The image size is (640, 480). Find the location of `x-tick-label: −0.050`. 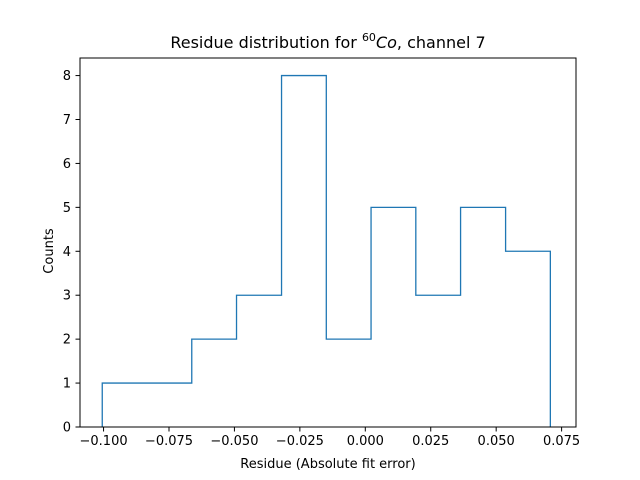

x-tick-label: −0.050 is located at coordinates (234, 441).